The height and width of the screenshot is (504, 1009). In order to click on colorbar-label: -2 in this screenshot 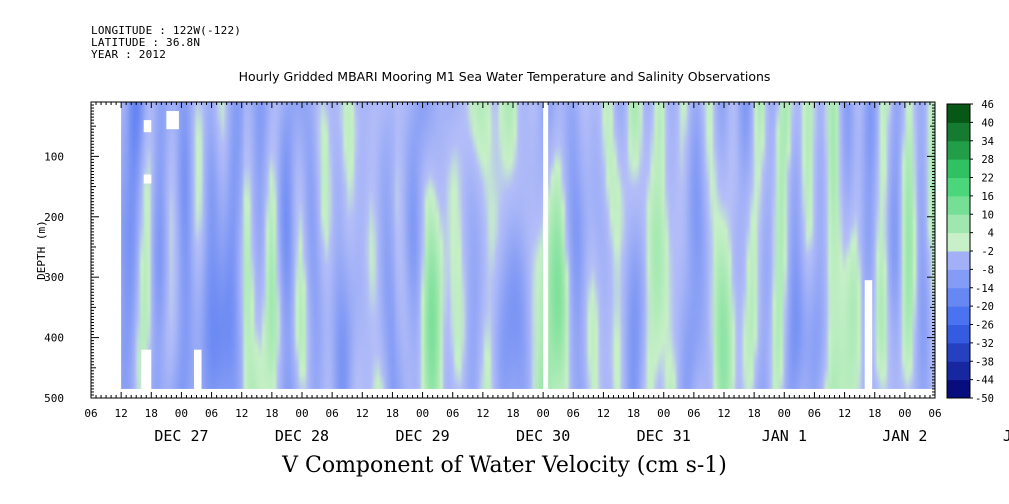, I will do `click(987, 252)`.